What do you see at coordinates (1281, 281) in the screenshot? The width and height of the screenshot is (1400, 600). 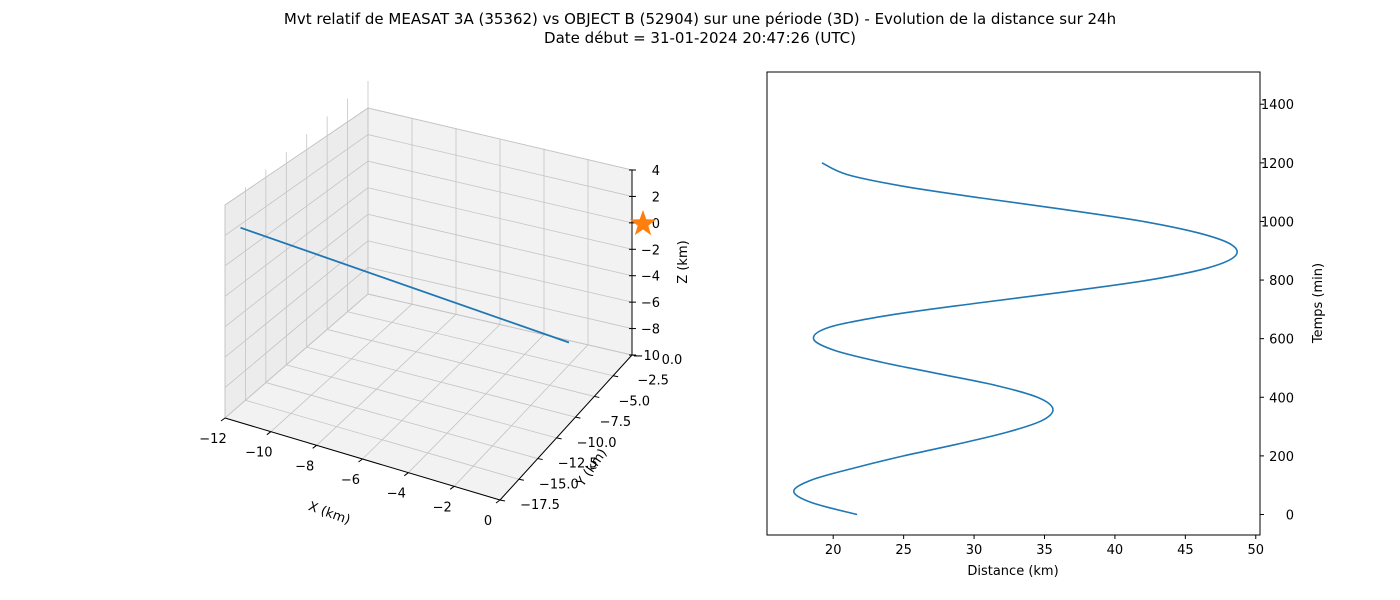 I see `y-tick-label: 800` at bounding box center [1281, 281].